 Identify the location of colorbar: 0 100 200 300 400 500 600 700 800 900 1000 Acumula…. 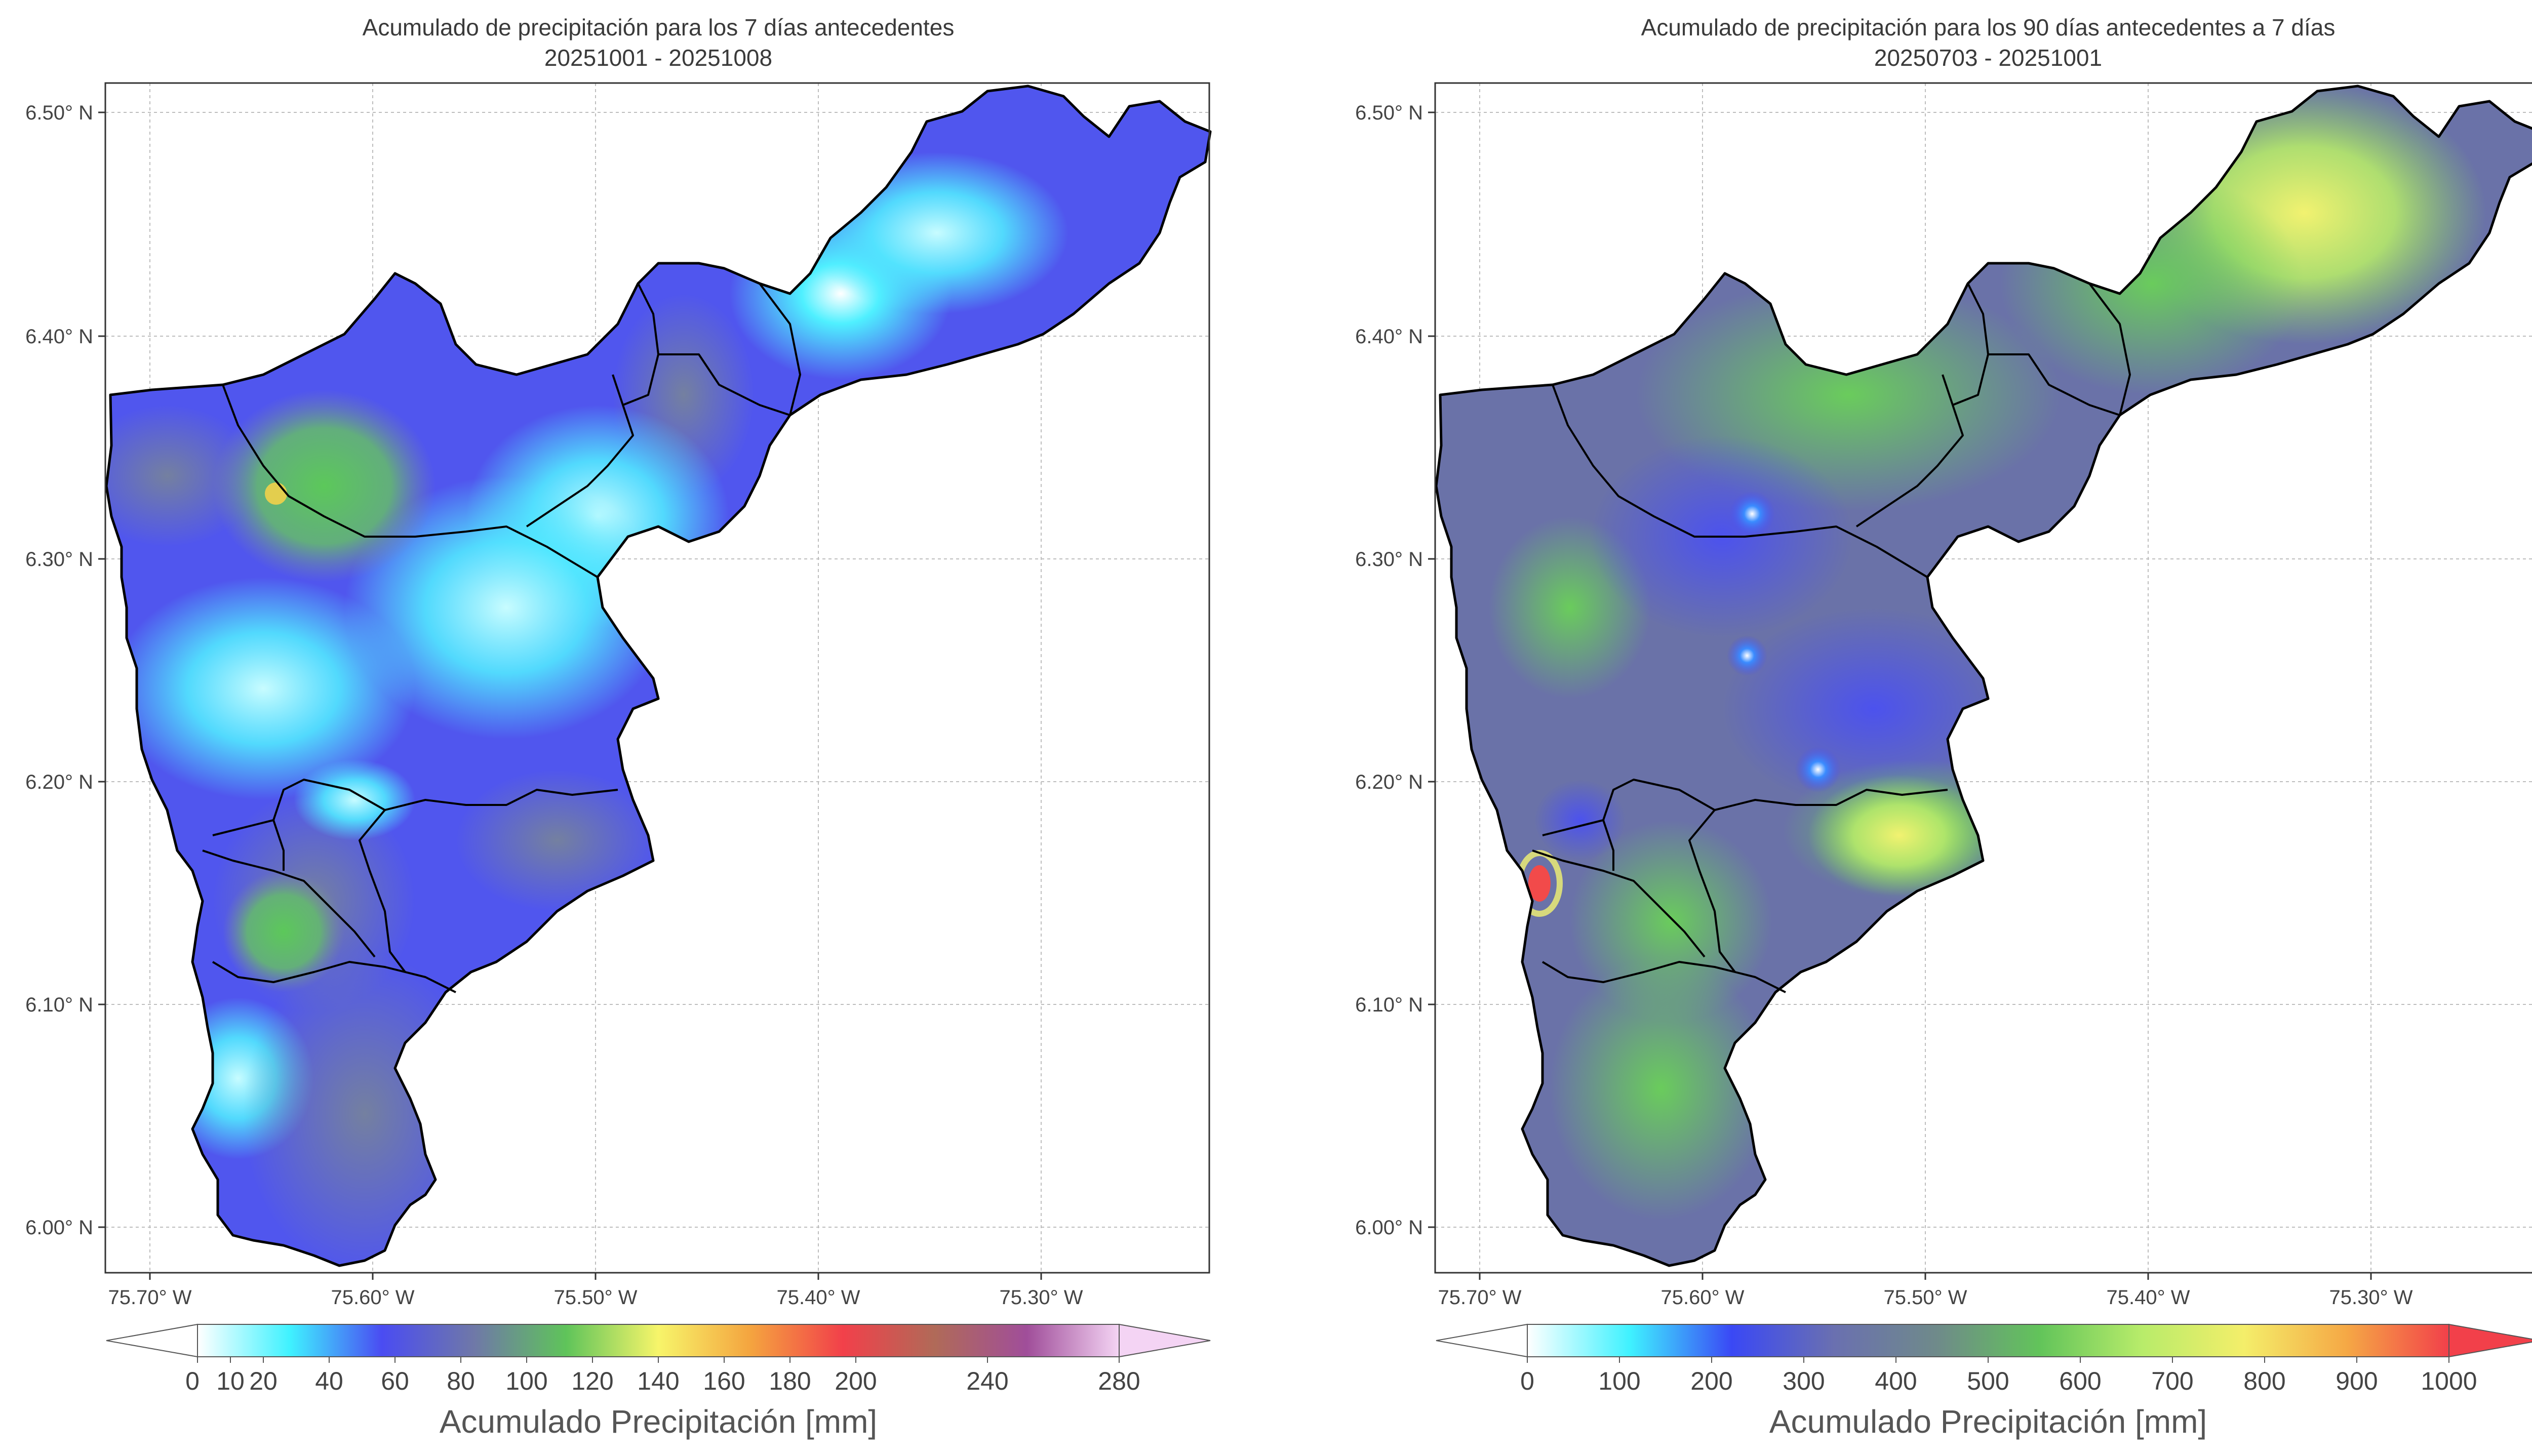
(1984, 1381).